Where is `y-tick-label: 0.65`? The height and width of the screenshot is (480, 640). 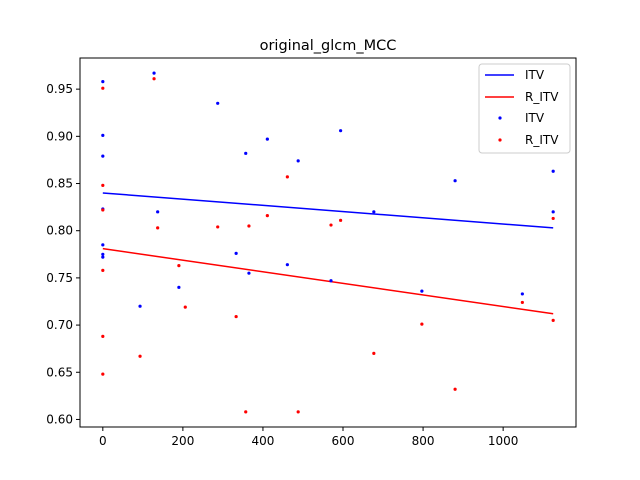 y-tick-label: 0.65 is located at coordinates (59, 372).